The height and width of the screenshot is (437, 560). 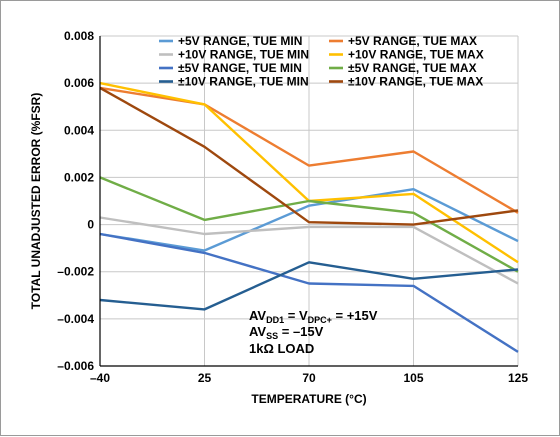 I want to click on y-tick-label: 0.002, so click(x=79, y=177).